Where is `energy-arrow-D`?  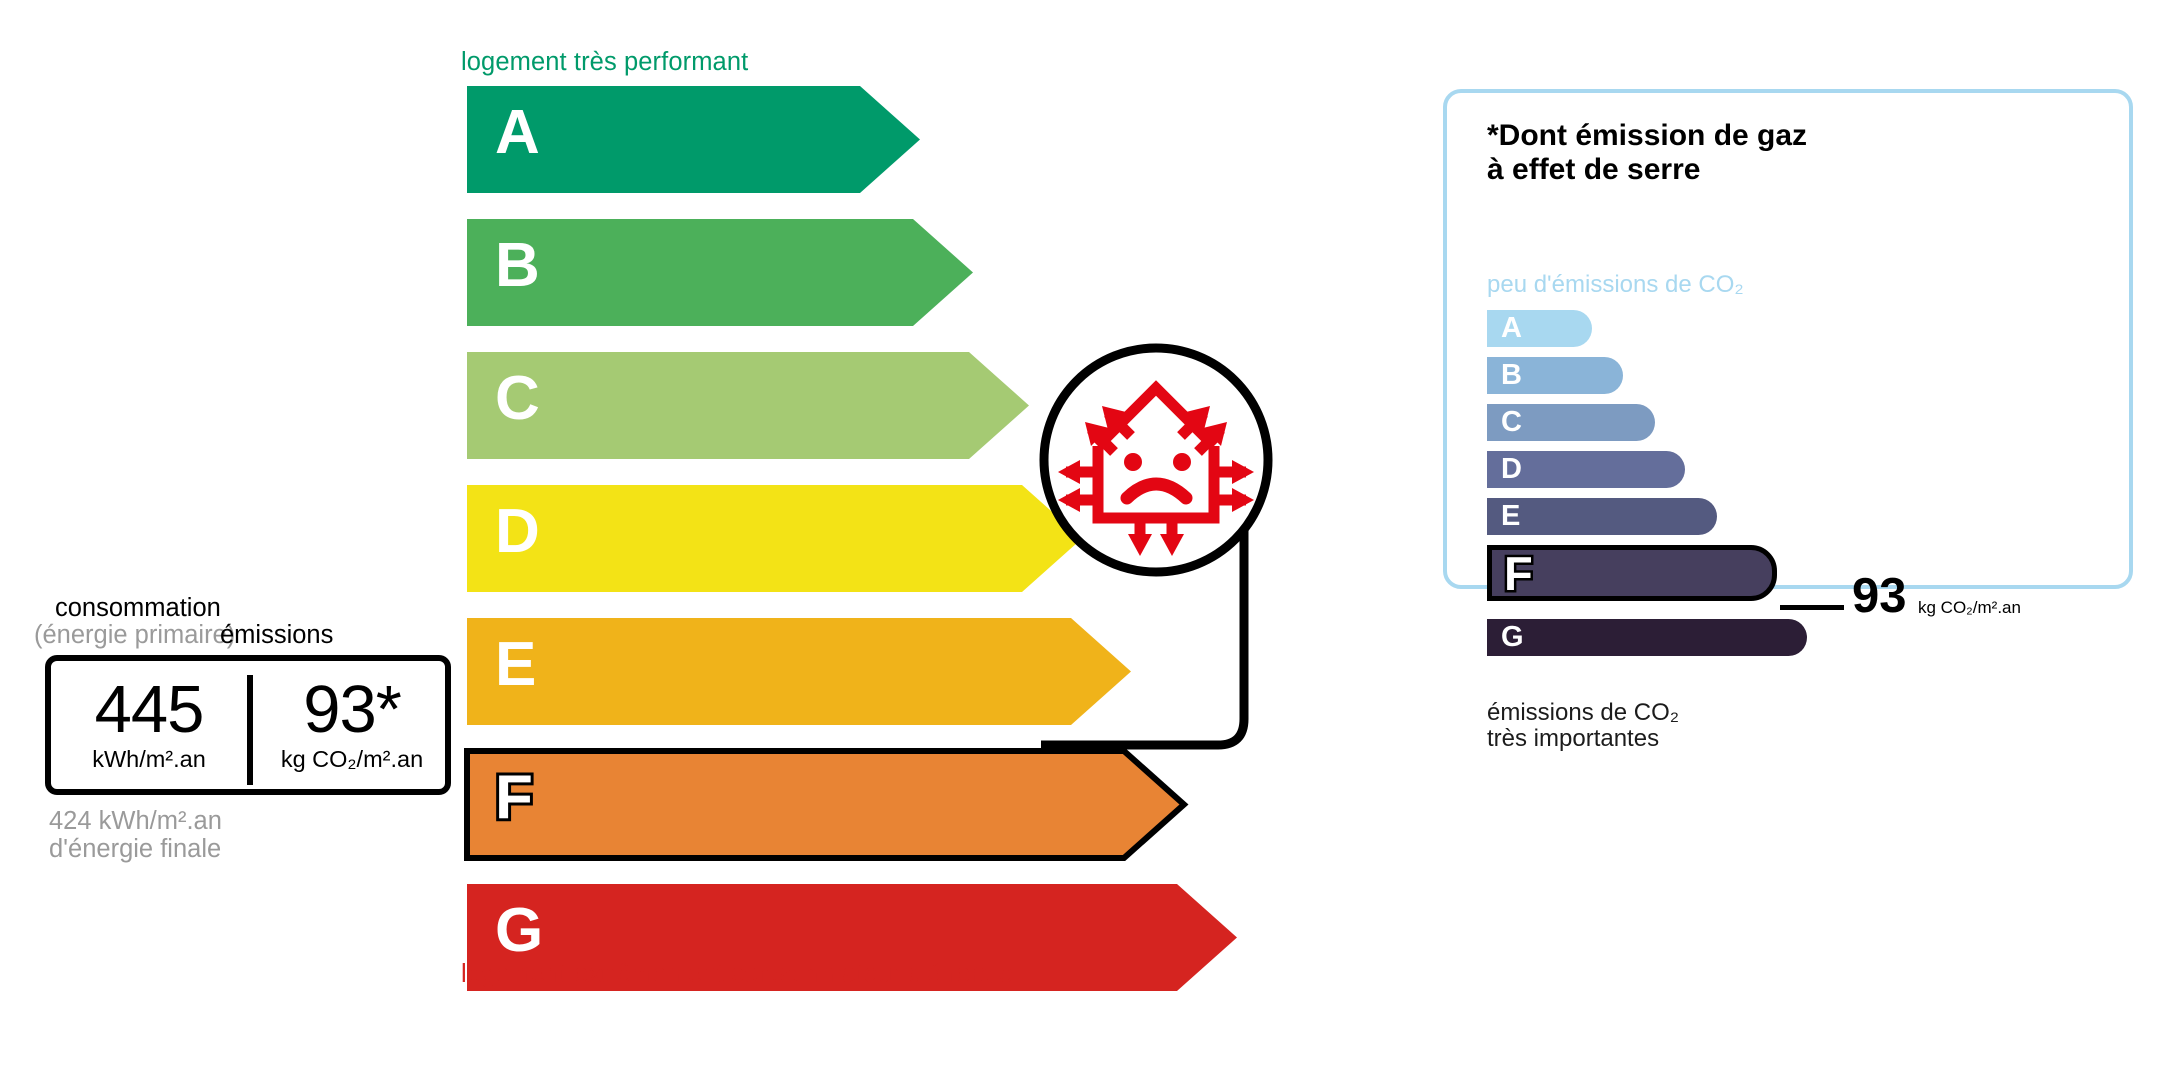
energy-arrow-D is located at coordinates (774, 538).